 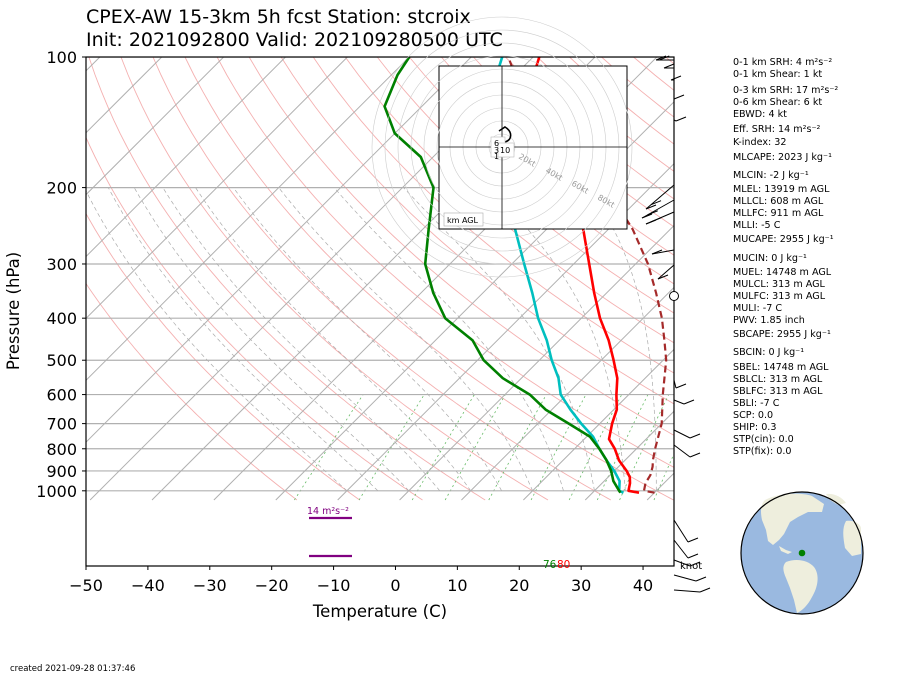 What do you see at coordinates (786, 90) in the screenshot?
I see `index-srh-0-3: 0-3 km SRH: 17 m²s⁻²` at bounding box center [786, 90].